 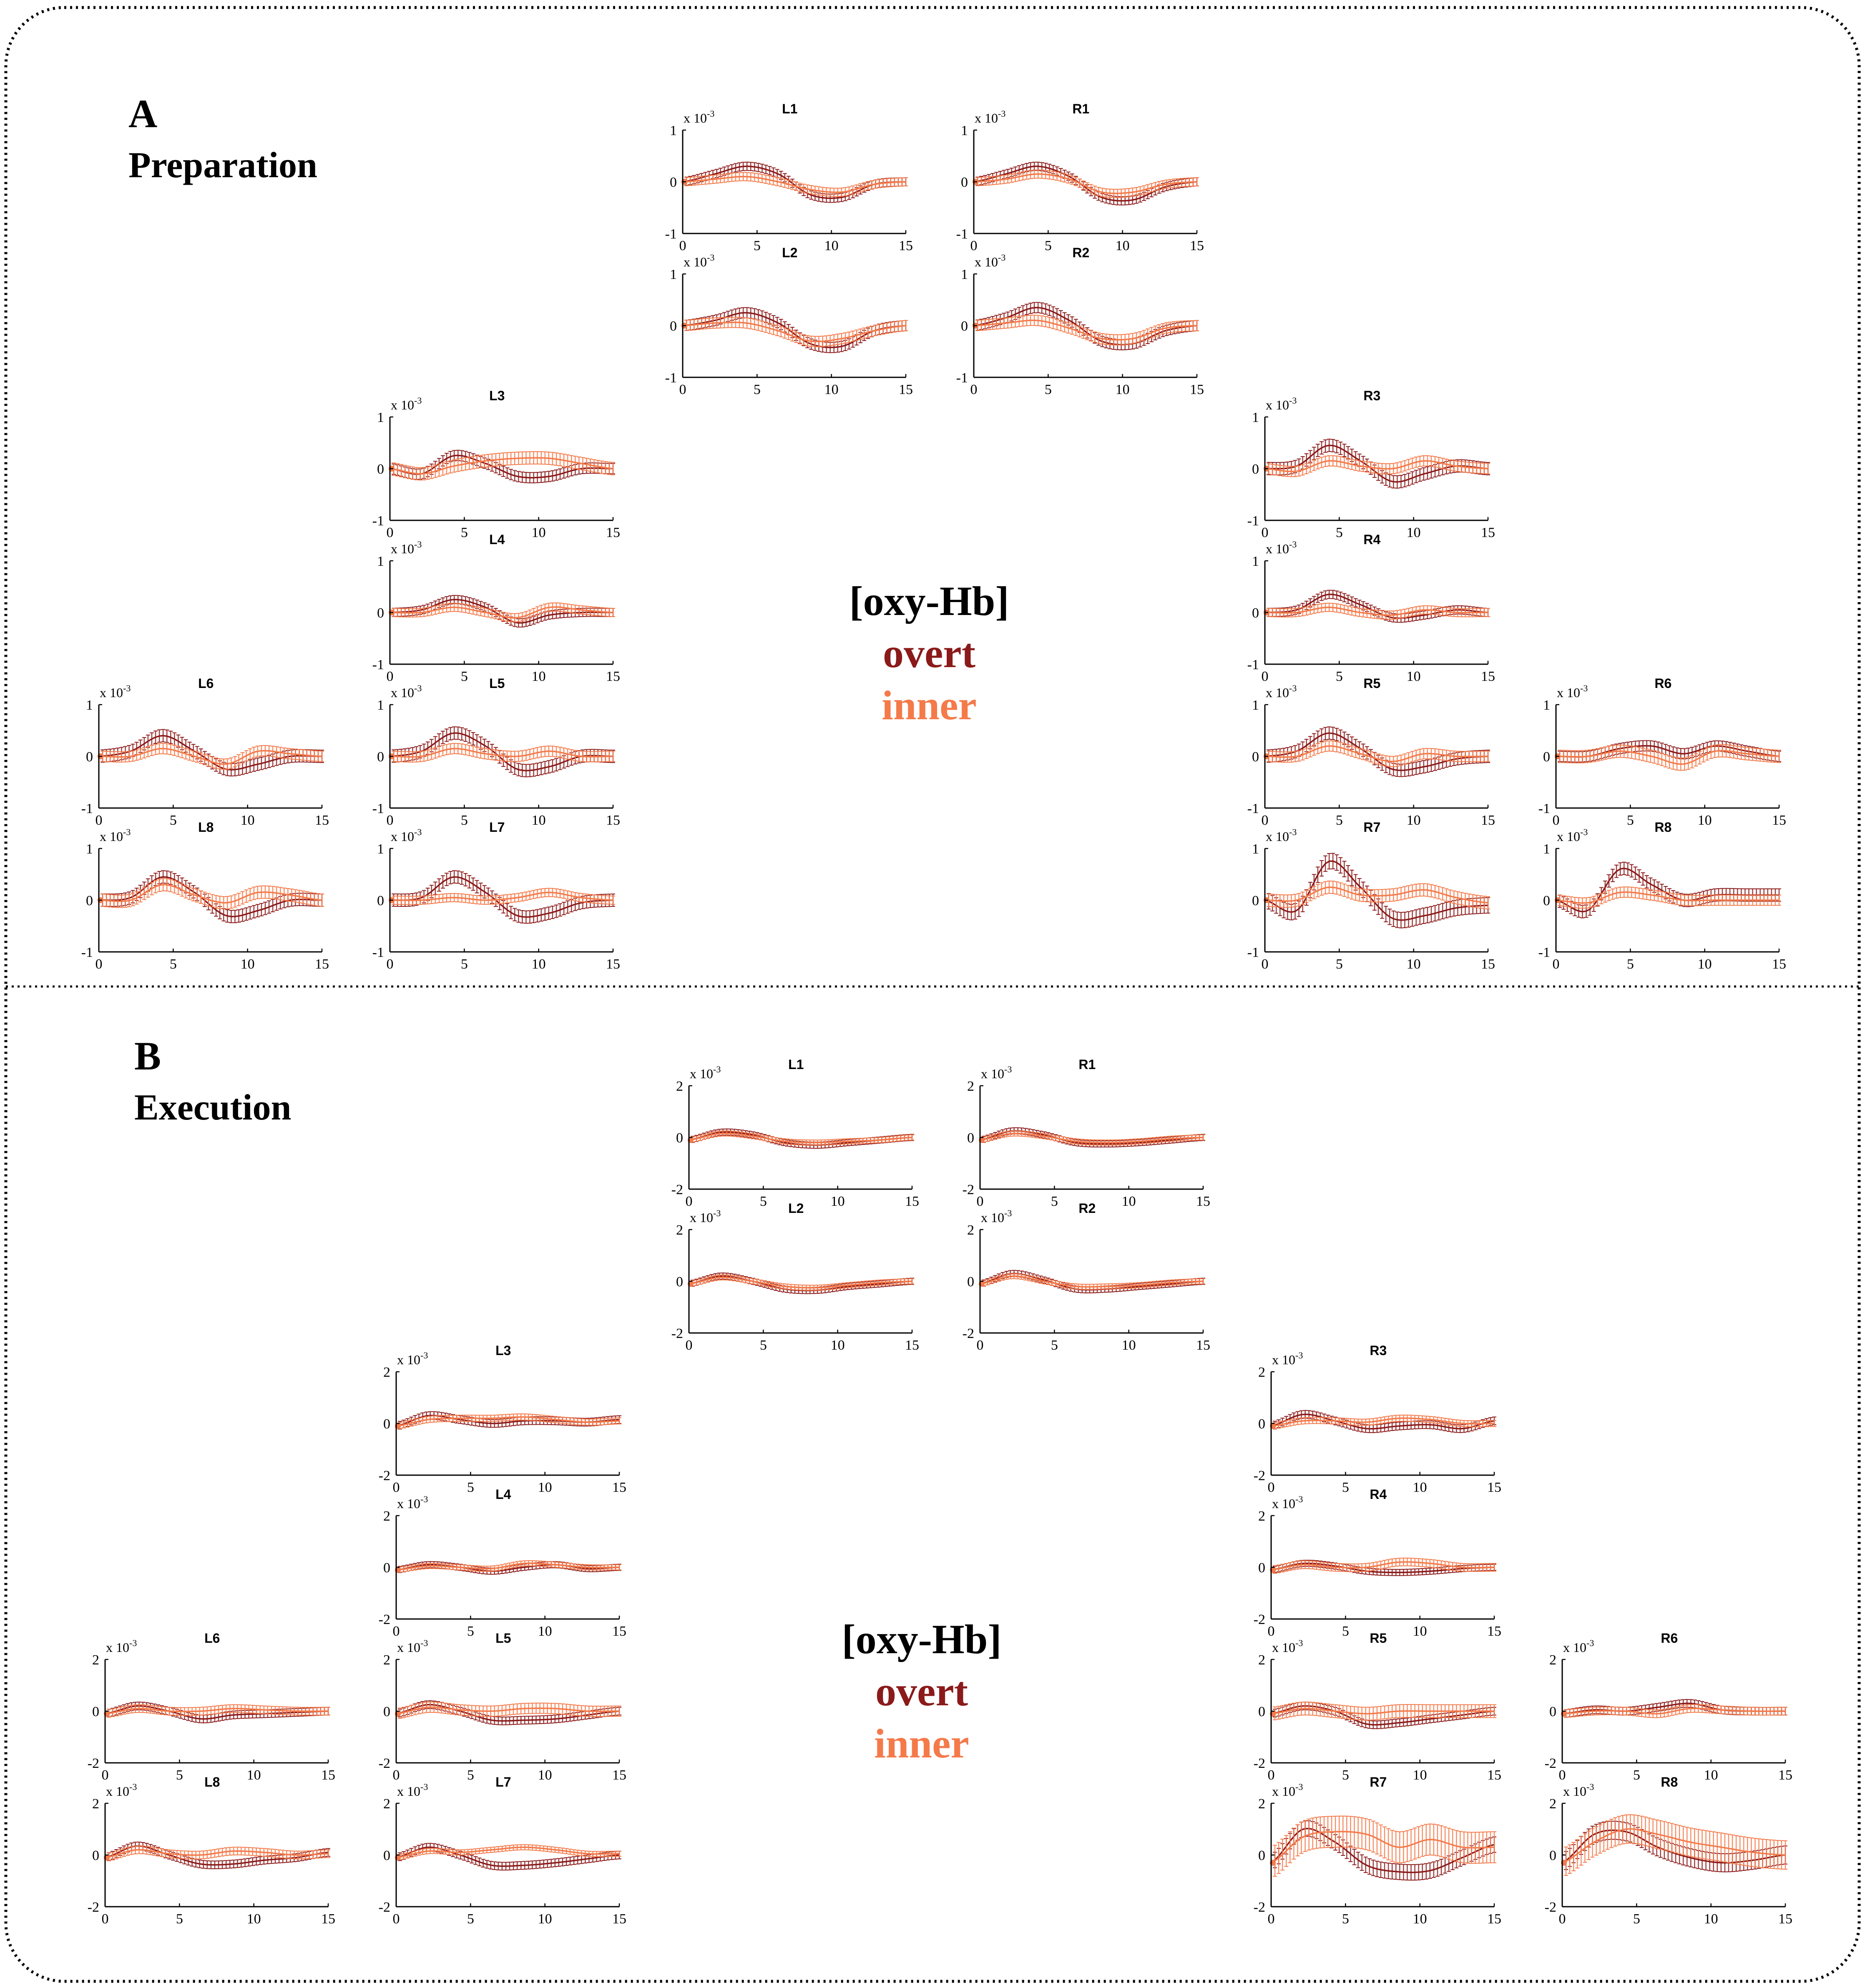 What do you see at coordinates (789, 109) in the screenshot?
I see `panel-title: L1` at bounding box center [789, 109].